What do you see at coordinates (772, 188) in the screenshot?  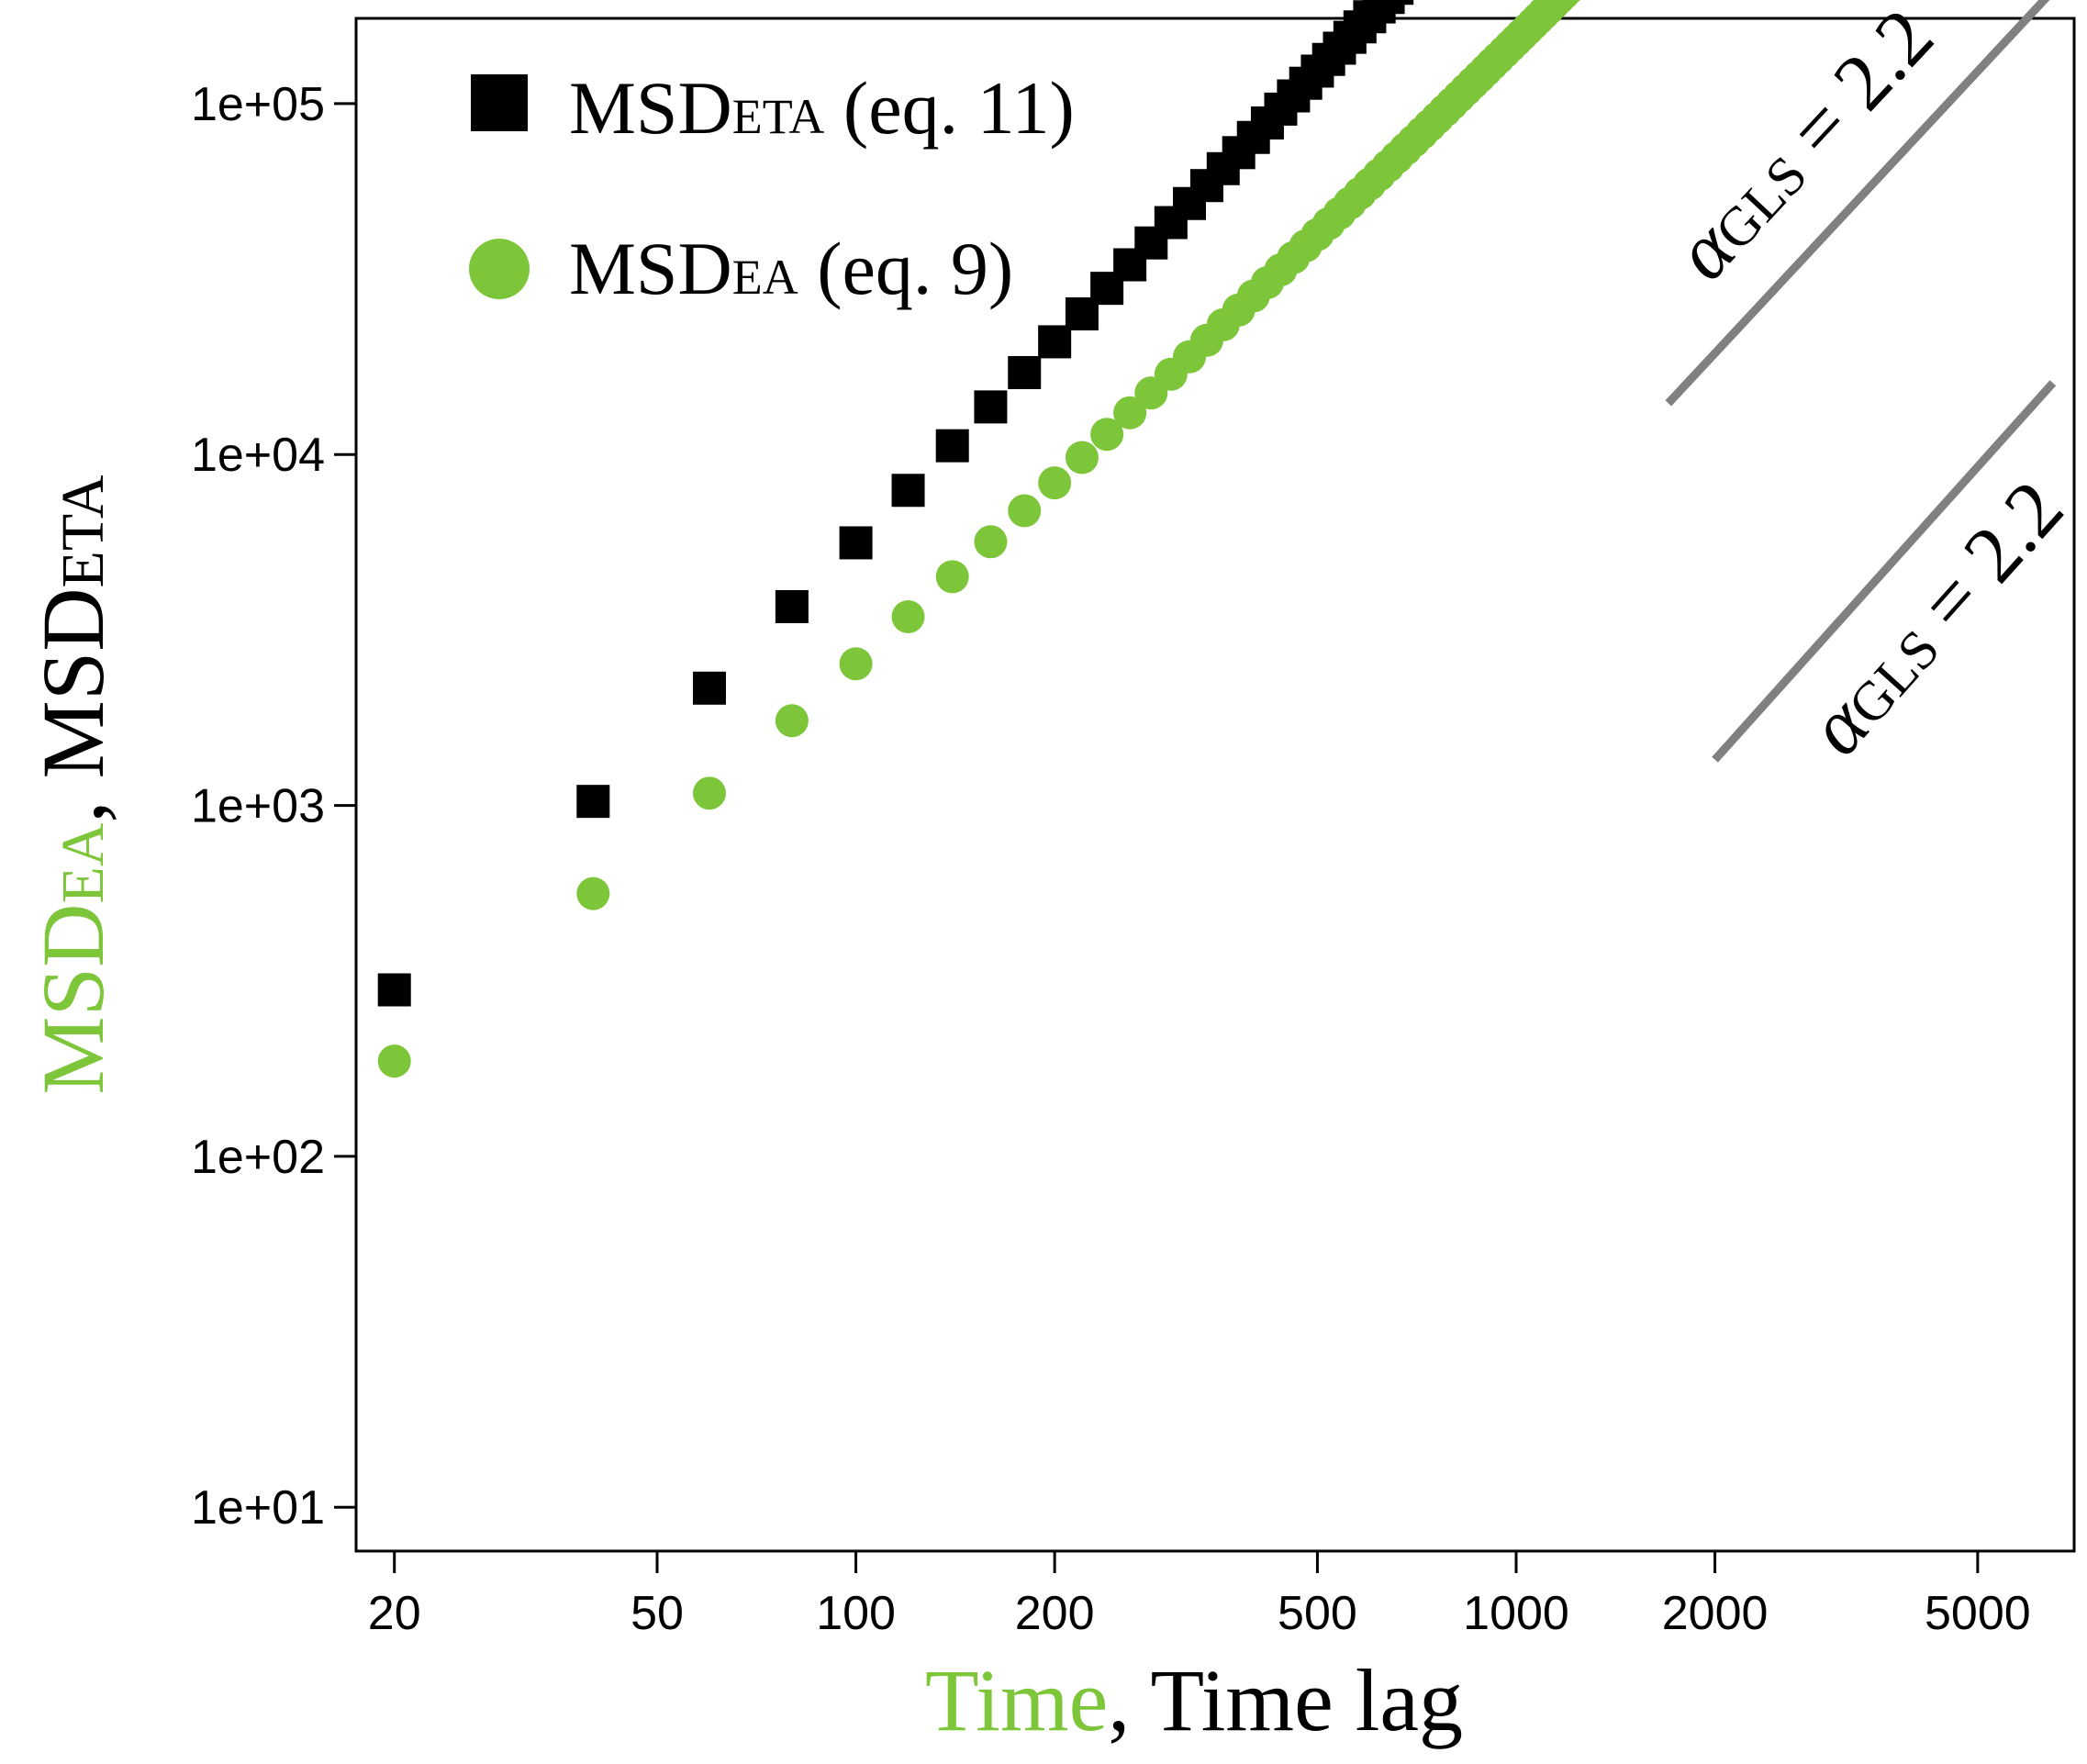 I see `legend: MSDETA (eq. 11)MSDEA (eq. 9)` at bounding box center [772, 188].